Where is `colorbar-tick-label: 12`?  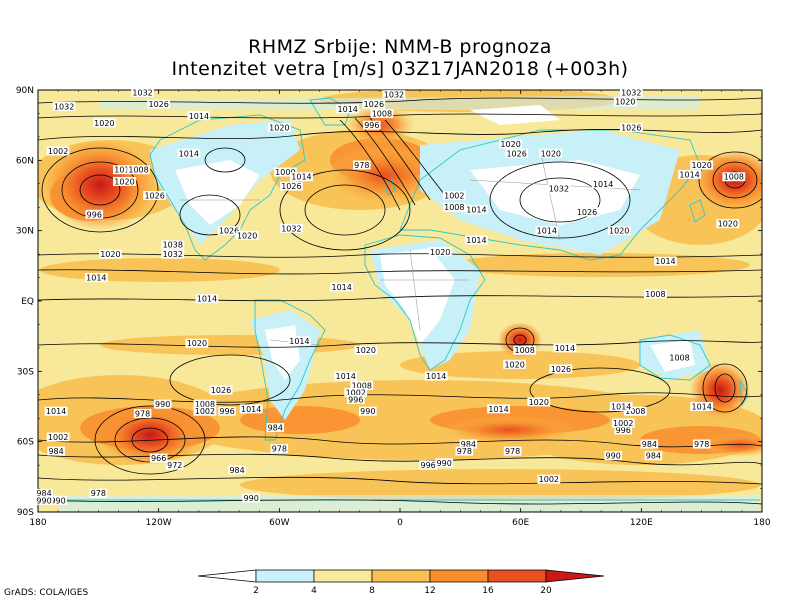
colorbar-tick-label: 12 is located at coordinates (429, 591).